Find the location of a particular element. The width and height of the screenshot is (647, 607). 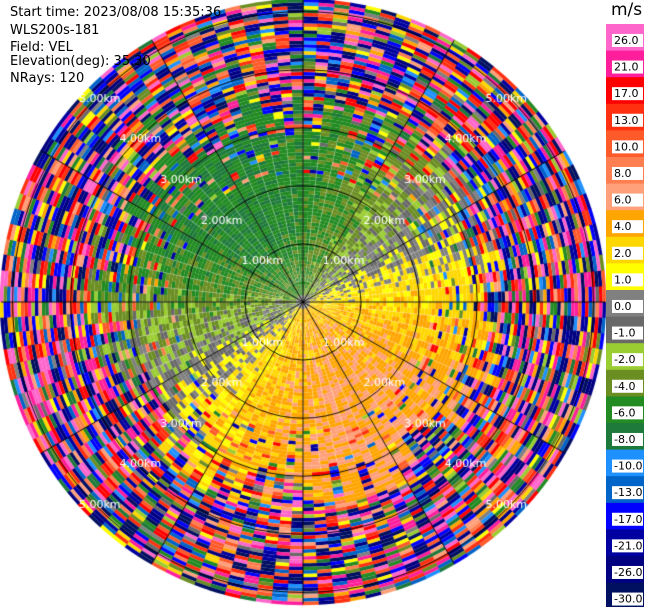

start-time-label: Start time: 2023/08/08 15:35:36 is located at coordinates (116, 12).